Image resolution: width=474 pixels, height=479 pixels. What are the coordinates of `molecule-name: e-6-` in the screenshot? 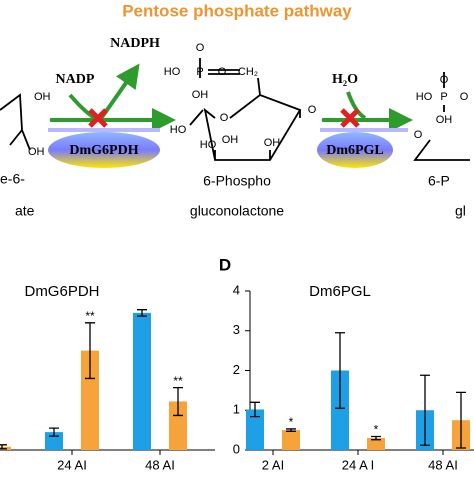 It's located at (12, 179).